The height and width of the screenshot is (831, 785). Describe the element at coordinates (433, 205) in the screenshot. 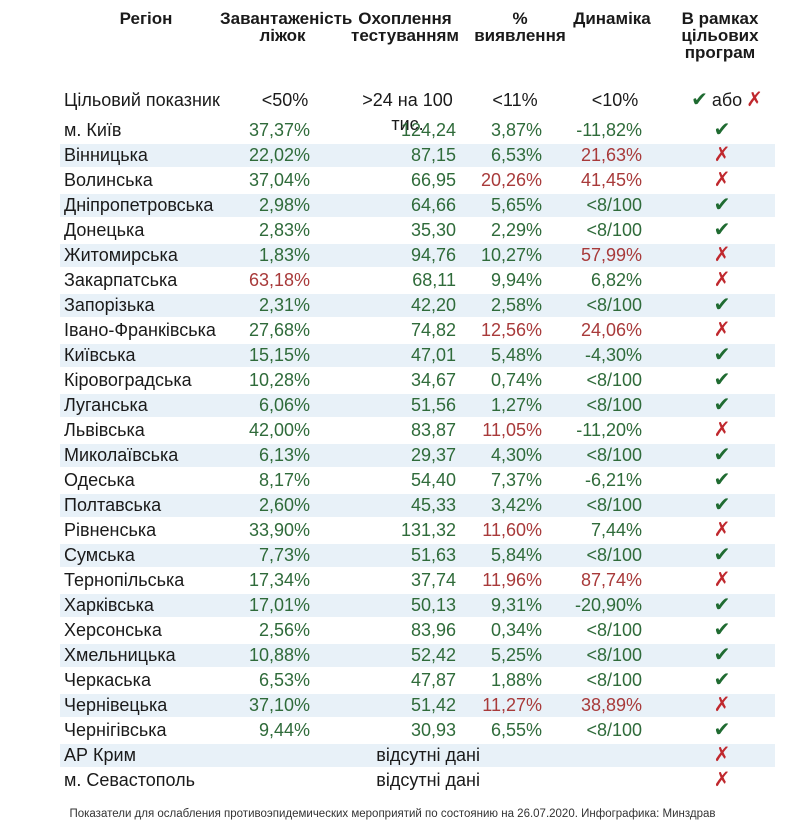

I see `testing-value: 64,66` at that location.